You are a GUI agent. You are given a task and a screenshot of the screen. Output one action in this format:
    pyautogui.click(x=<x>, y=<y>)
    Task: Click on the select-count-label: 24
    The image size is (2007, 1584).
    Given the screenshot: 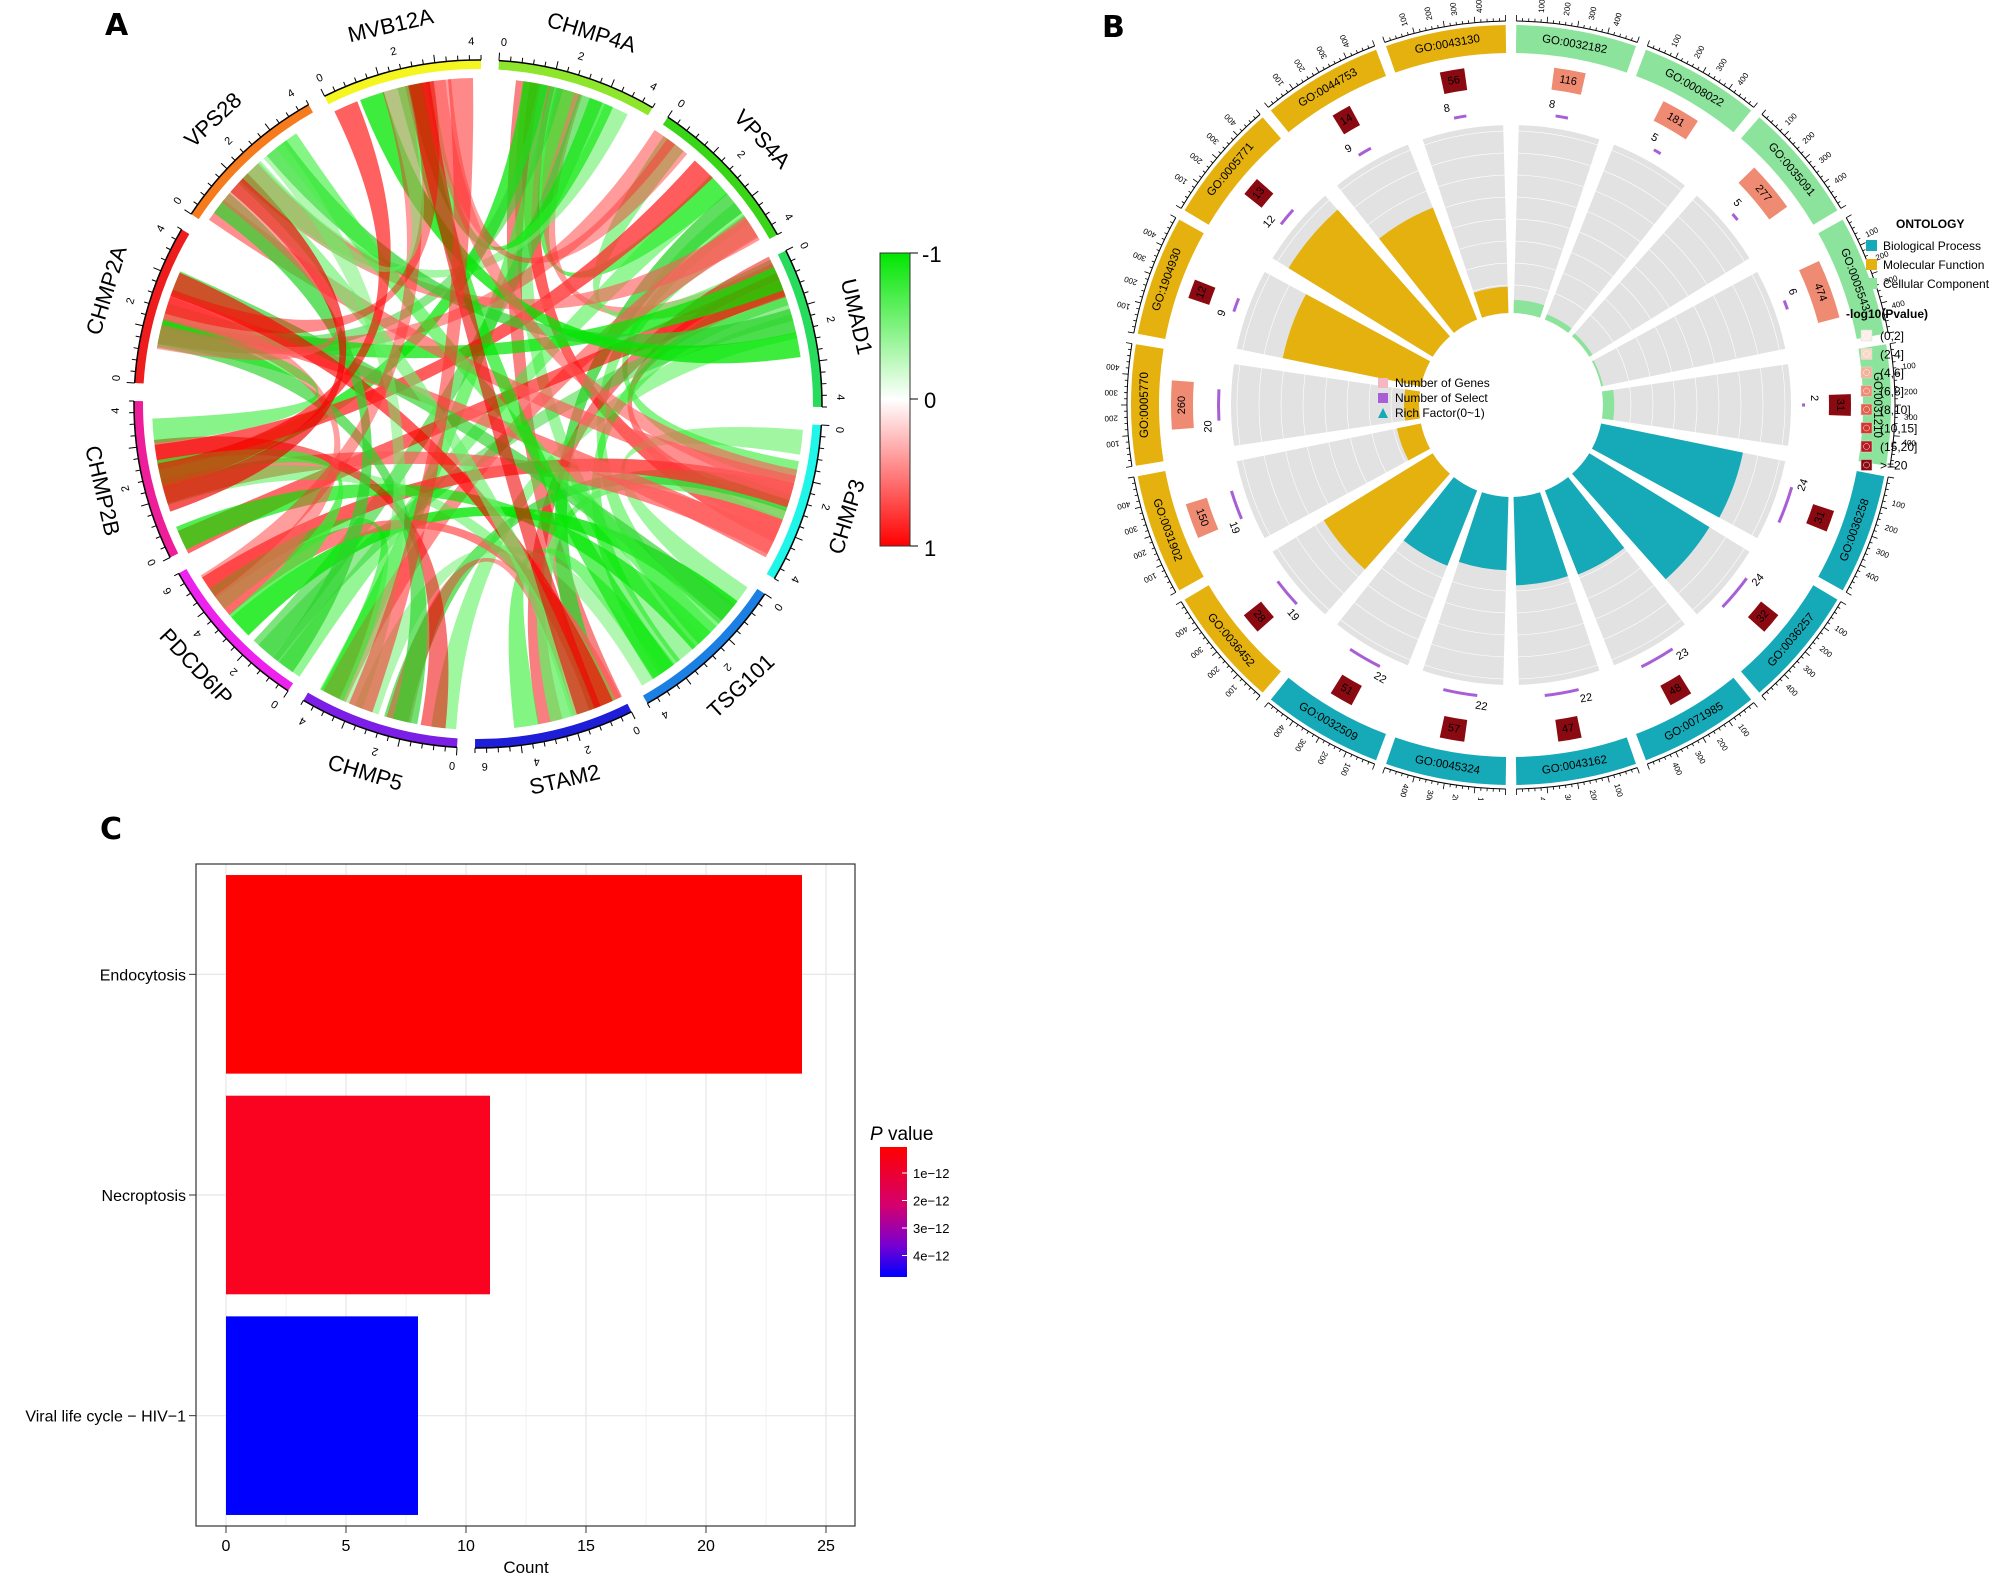 What is the action you would take?
    pyautogui.click(x=1758, y=580)
    